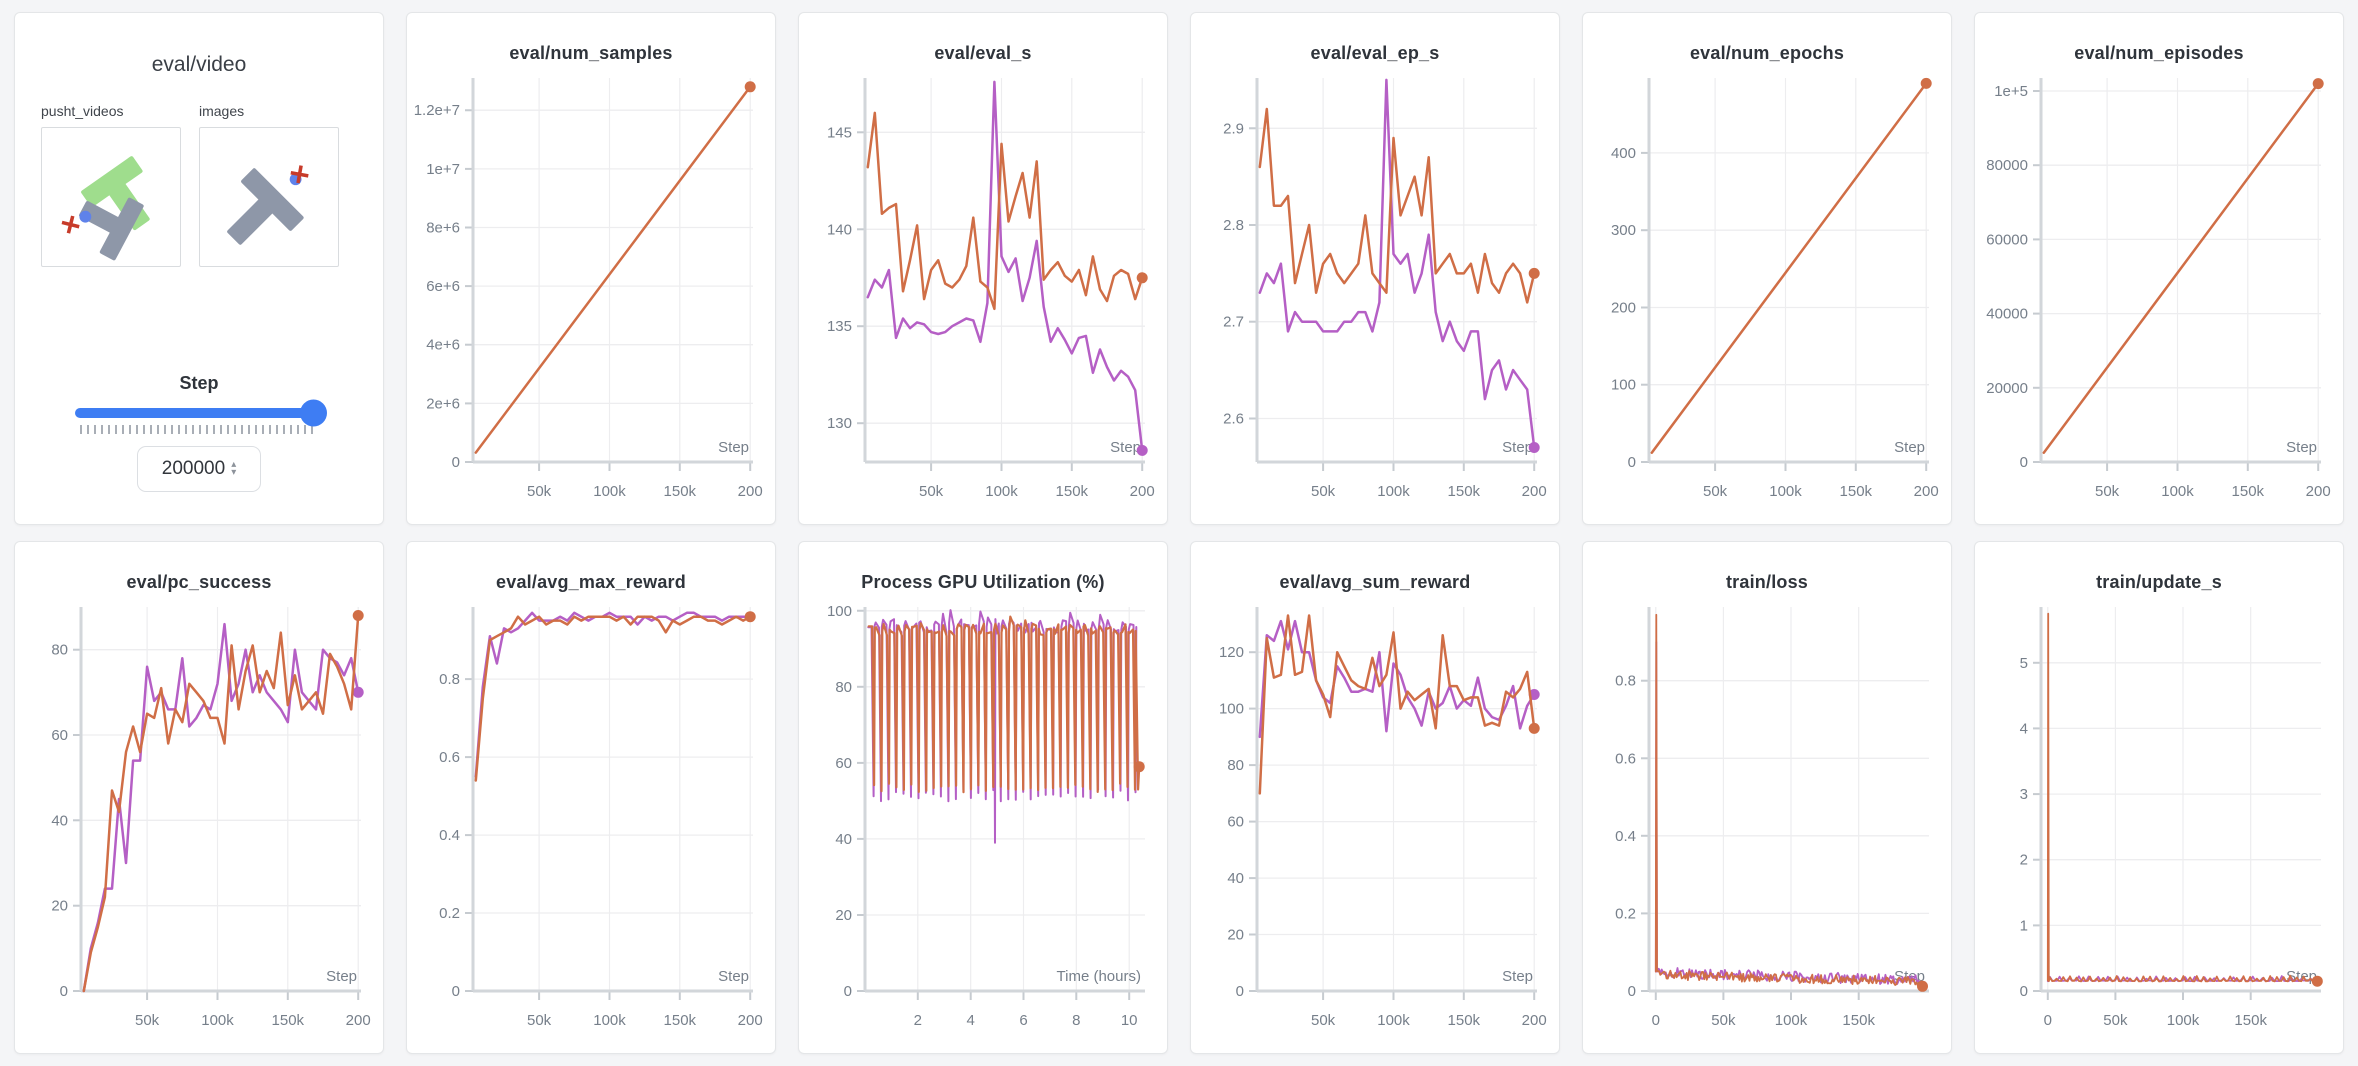 Image resolution: width=2358 pixels, height=1066 pixels. What do you see at coordinates (2024, 794) in the screenshot?
I see `svg-text: 3` at bounding box center [2024, 794].